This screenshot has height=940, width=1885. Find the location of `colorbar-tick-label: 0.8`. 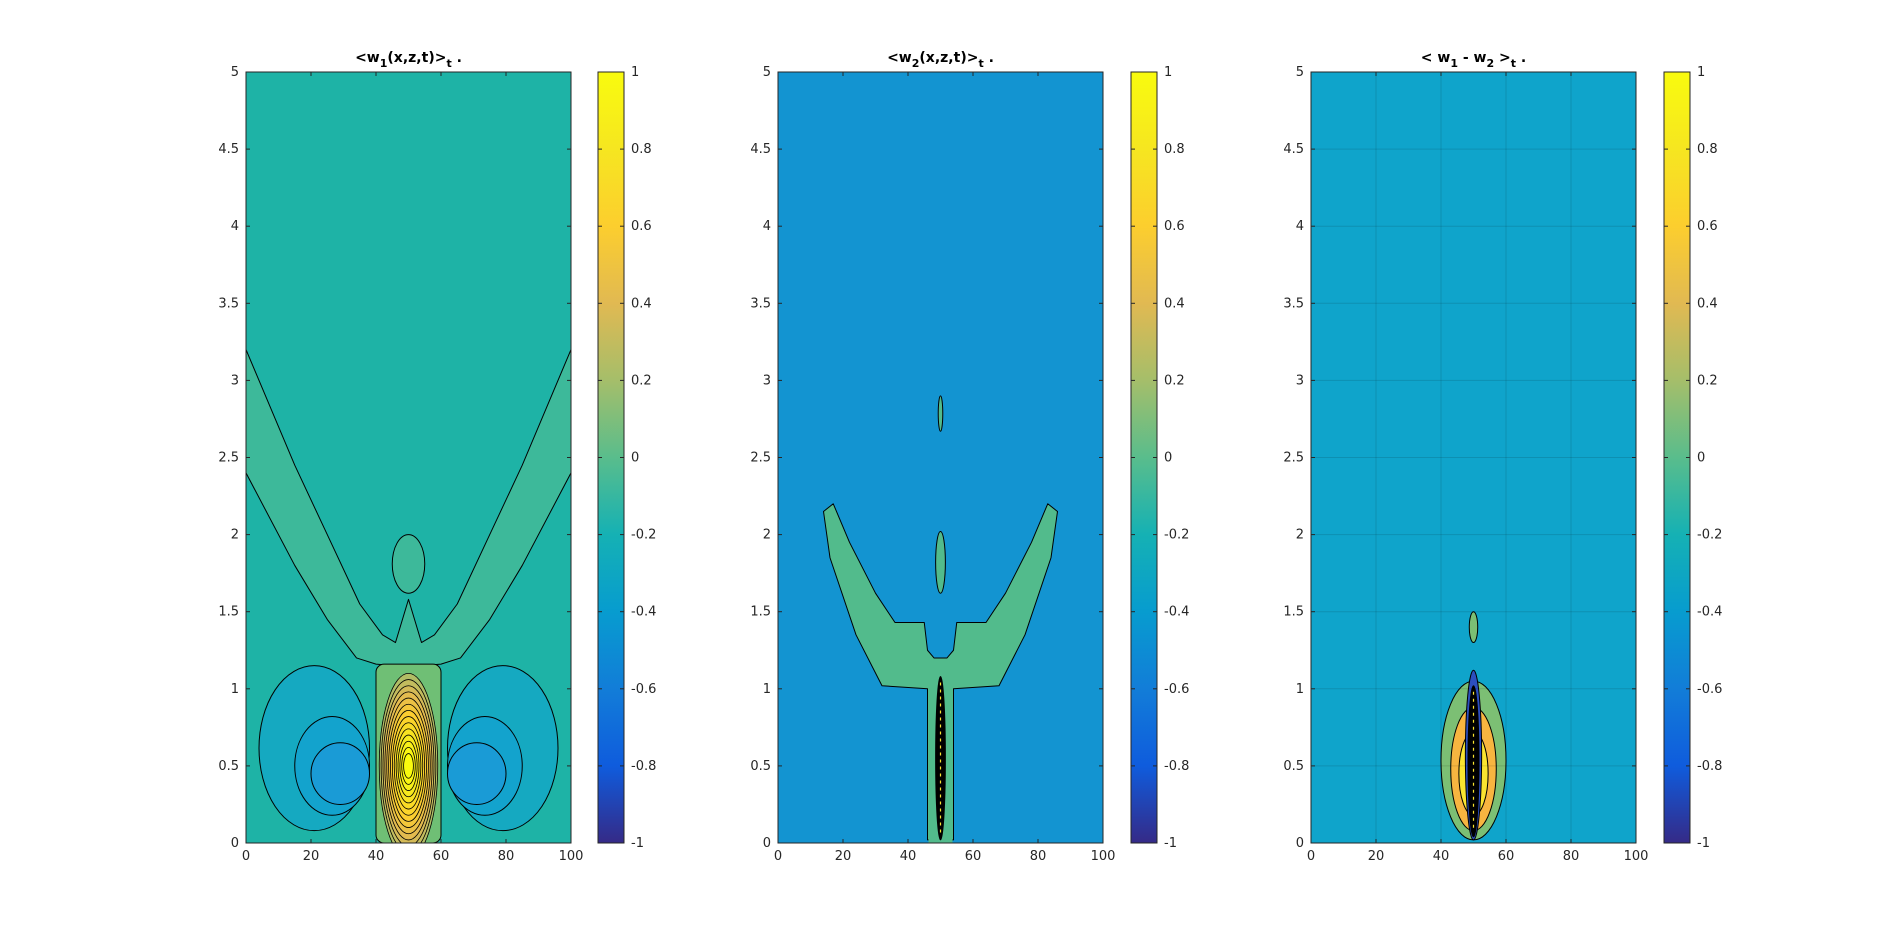

colorbar-tick-label: 0.8 is located at coordinates (641, 149).